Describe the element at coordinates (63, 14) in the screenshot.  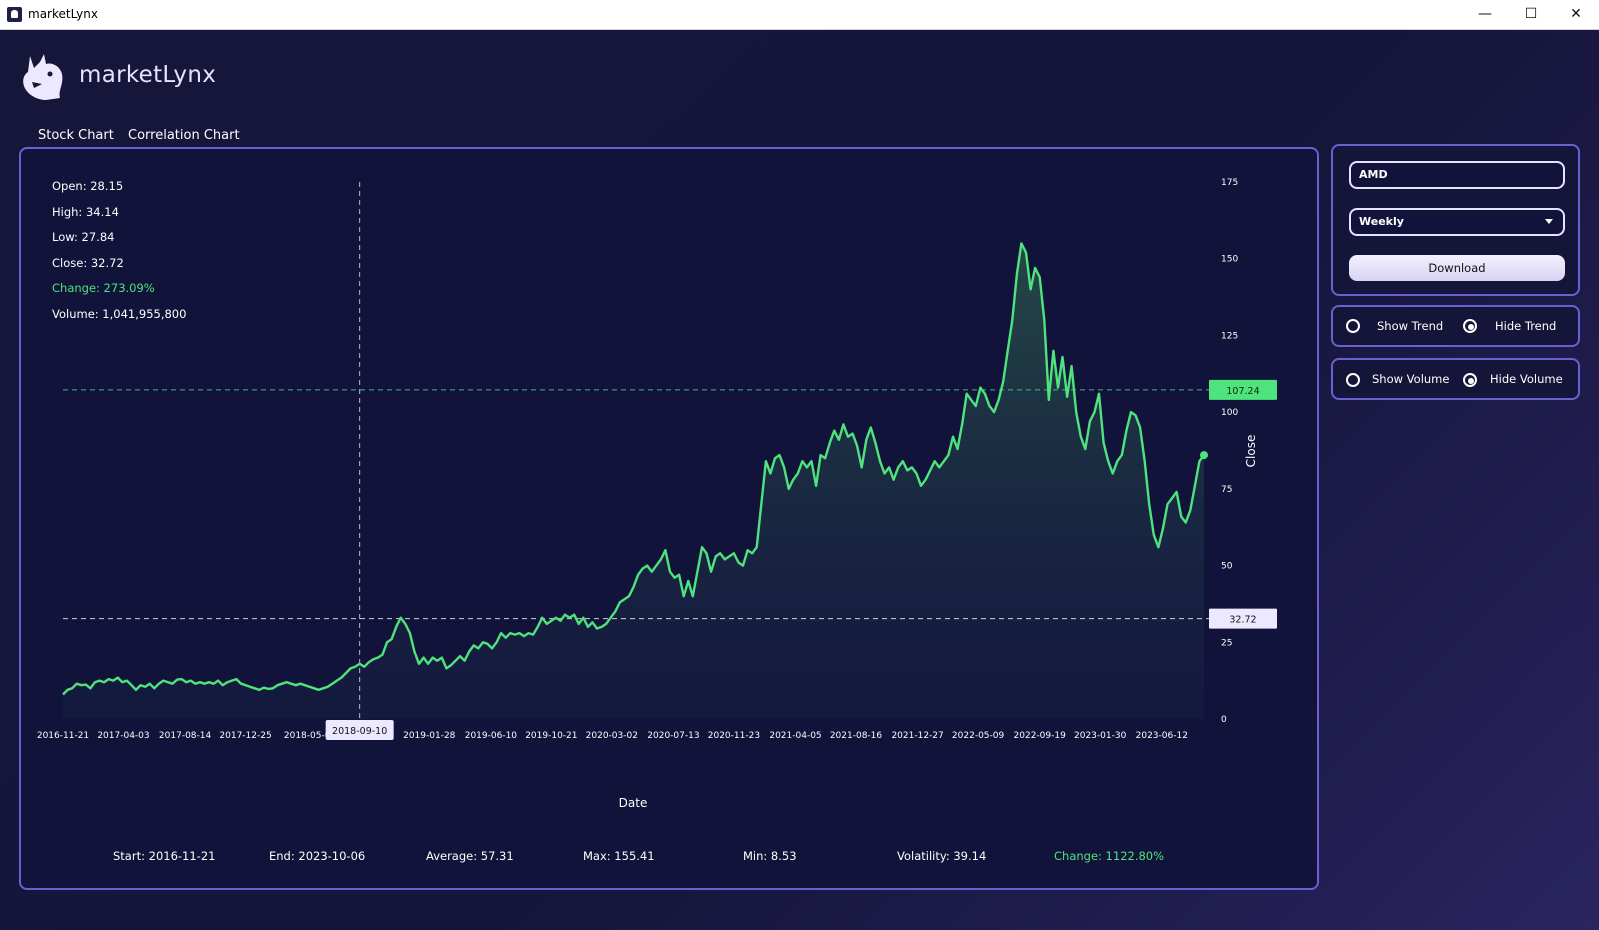
I see `window-title: marketLynx` at that location.